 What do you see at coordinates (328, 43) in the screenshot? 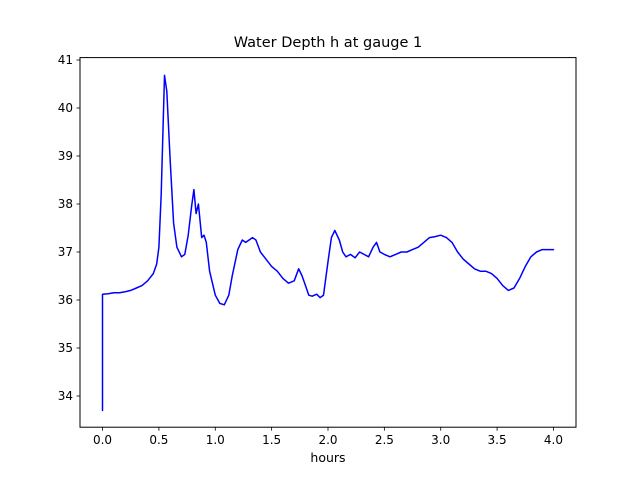
I see `chart-title: Water Depth h at gauge 1` at bounding box center [328, 43].